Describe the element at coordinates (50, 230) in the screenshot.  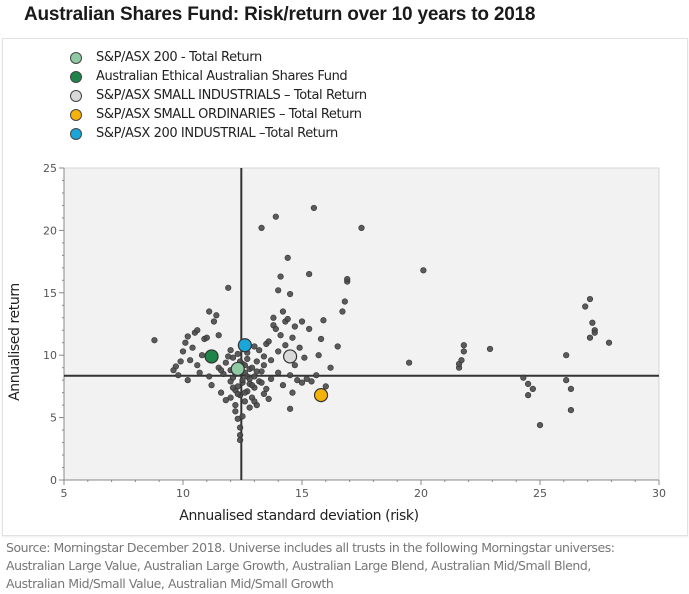
I see `y-tick-label: 20` at that location.